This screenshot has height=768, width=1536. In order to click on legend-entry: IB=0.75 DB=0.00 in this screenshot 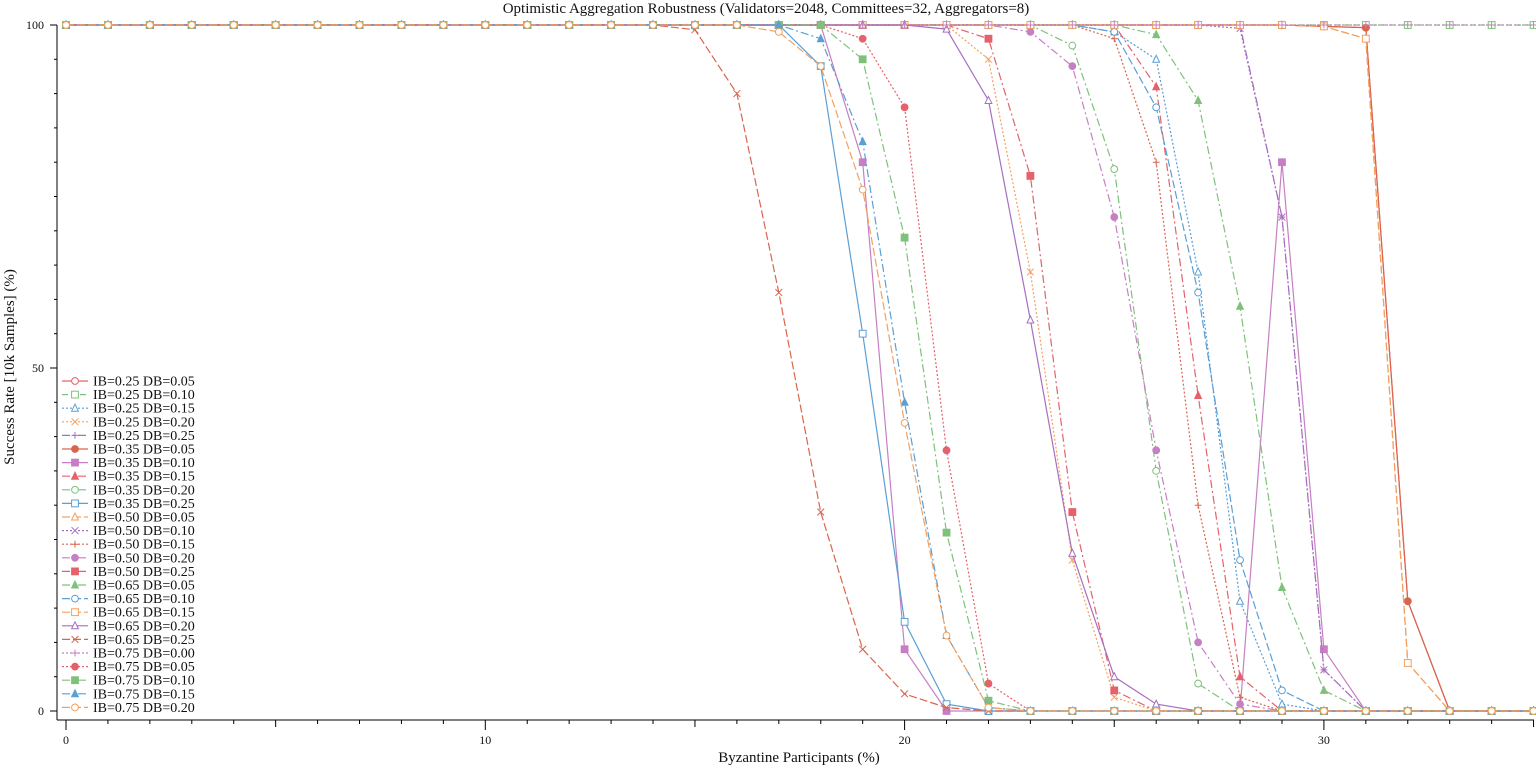, I will do `click(128, 654)`.